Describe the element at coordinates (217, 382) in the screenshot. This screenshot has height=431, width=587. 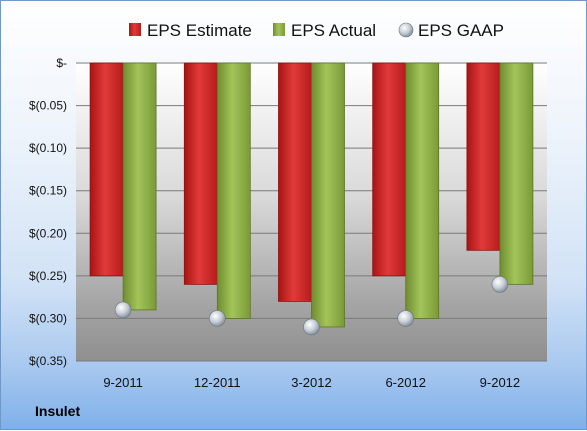
I see `x-tick-label: 12-2011` at that location.